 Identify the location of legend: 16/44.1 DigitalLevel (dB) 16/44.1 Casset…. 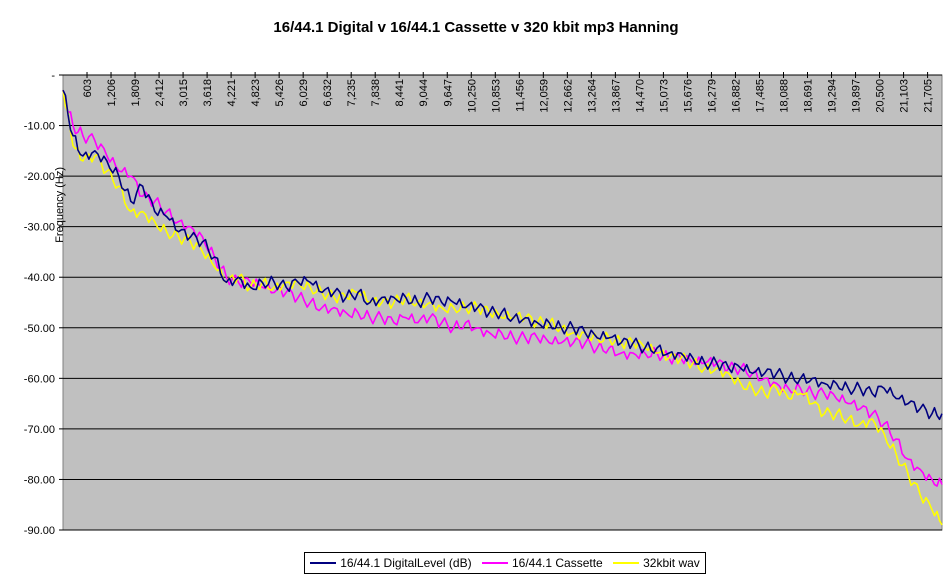
(505, 563).